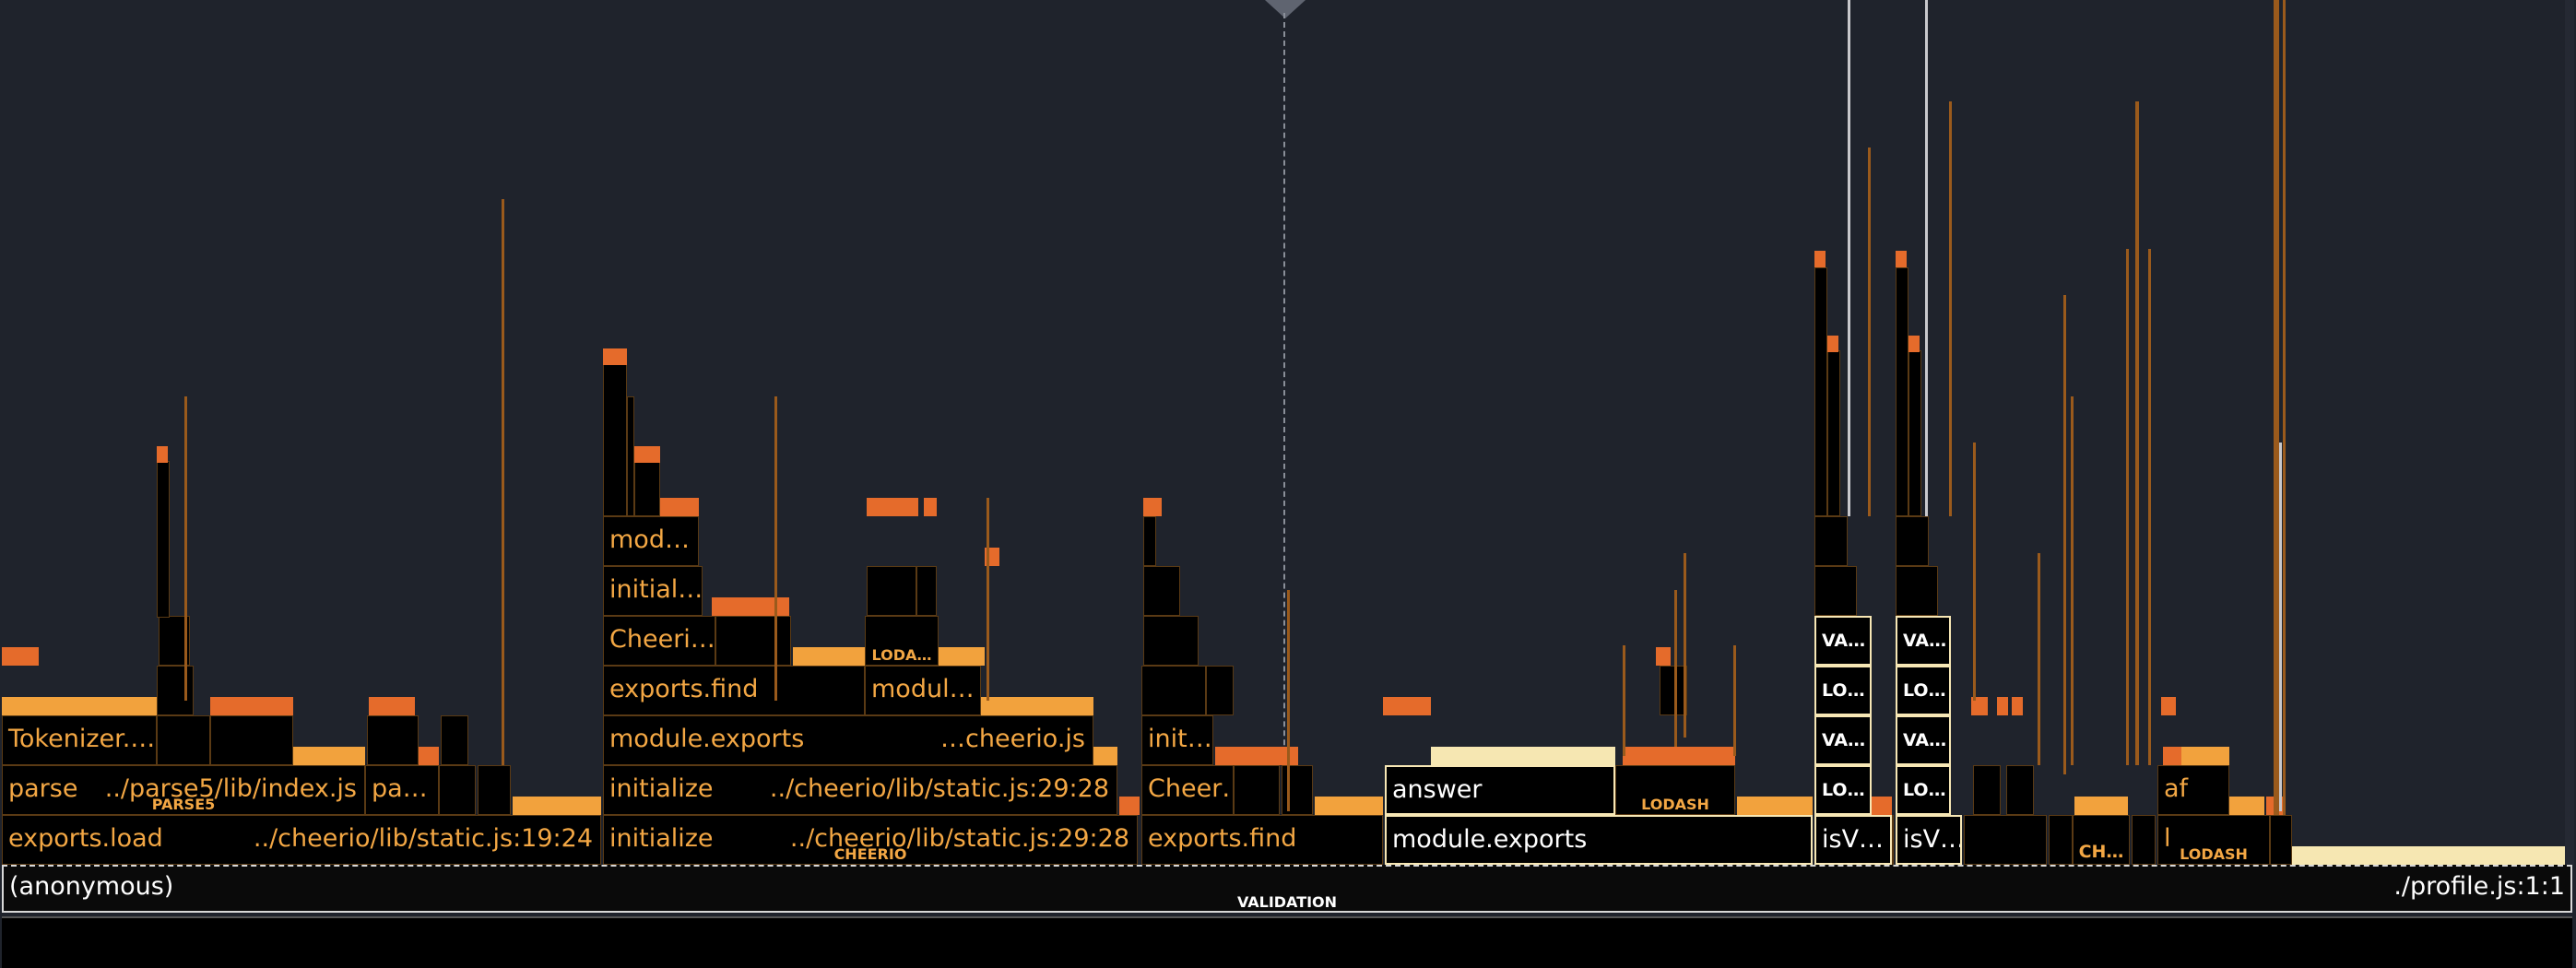 This screenshot has height=968, width=2576. I want to click on frame-lodash: LODASH, so click(1675, 790).